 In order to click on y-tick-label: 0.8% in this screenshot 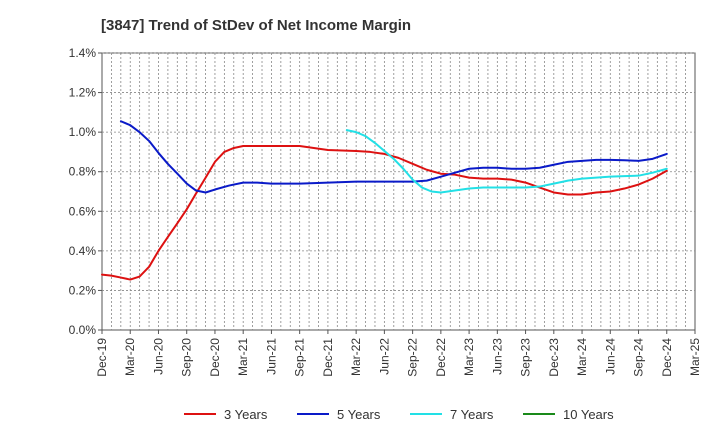, I will do `click(83, 172)`.